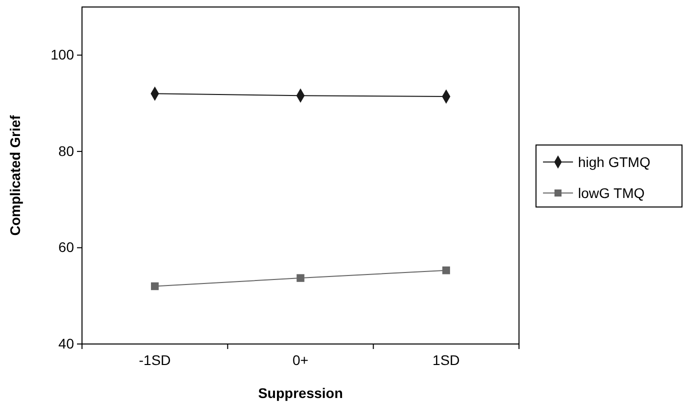  What do you see at coordinates (15, 175) in the screenshot?
I see `y-axis-title: Complicated Grief` at bounding box center [15, 175].